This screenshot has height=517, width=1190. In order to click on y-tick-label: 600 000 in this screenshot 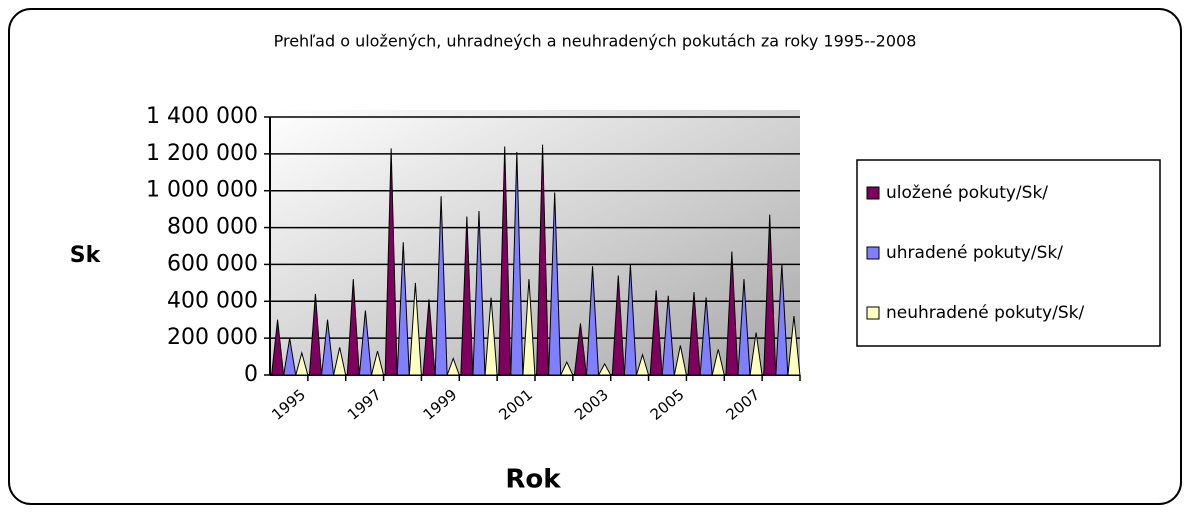, I will do `click(212, 263)`.